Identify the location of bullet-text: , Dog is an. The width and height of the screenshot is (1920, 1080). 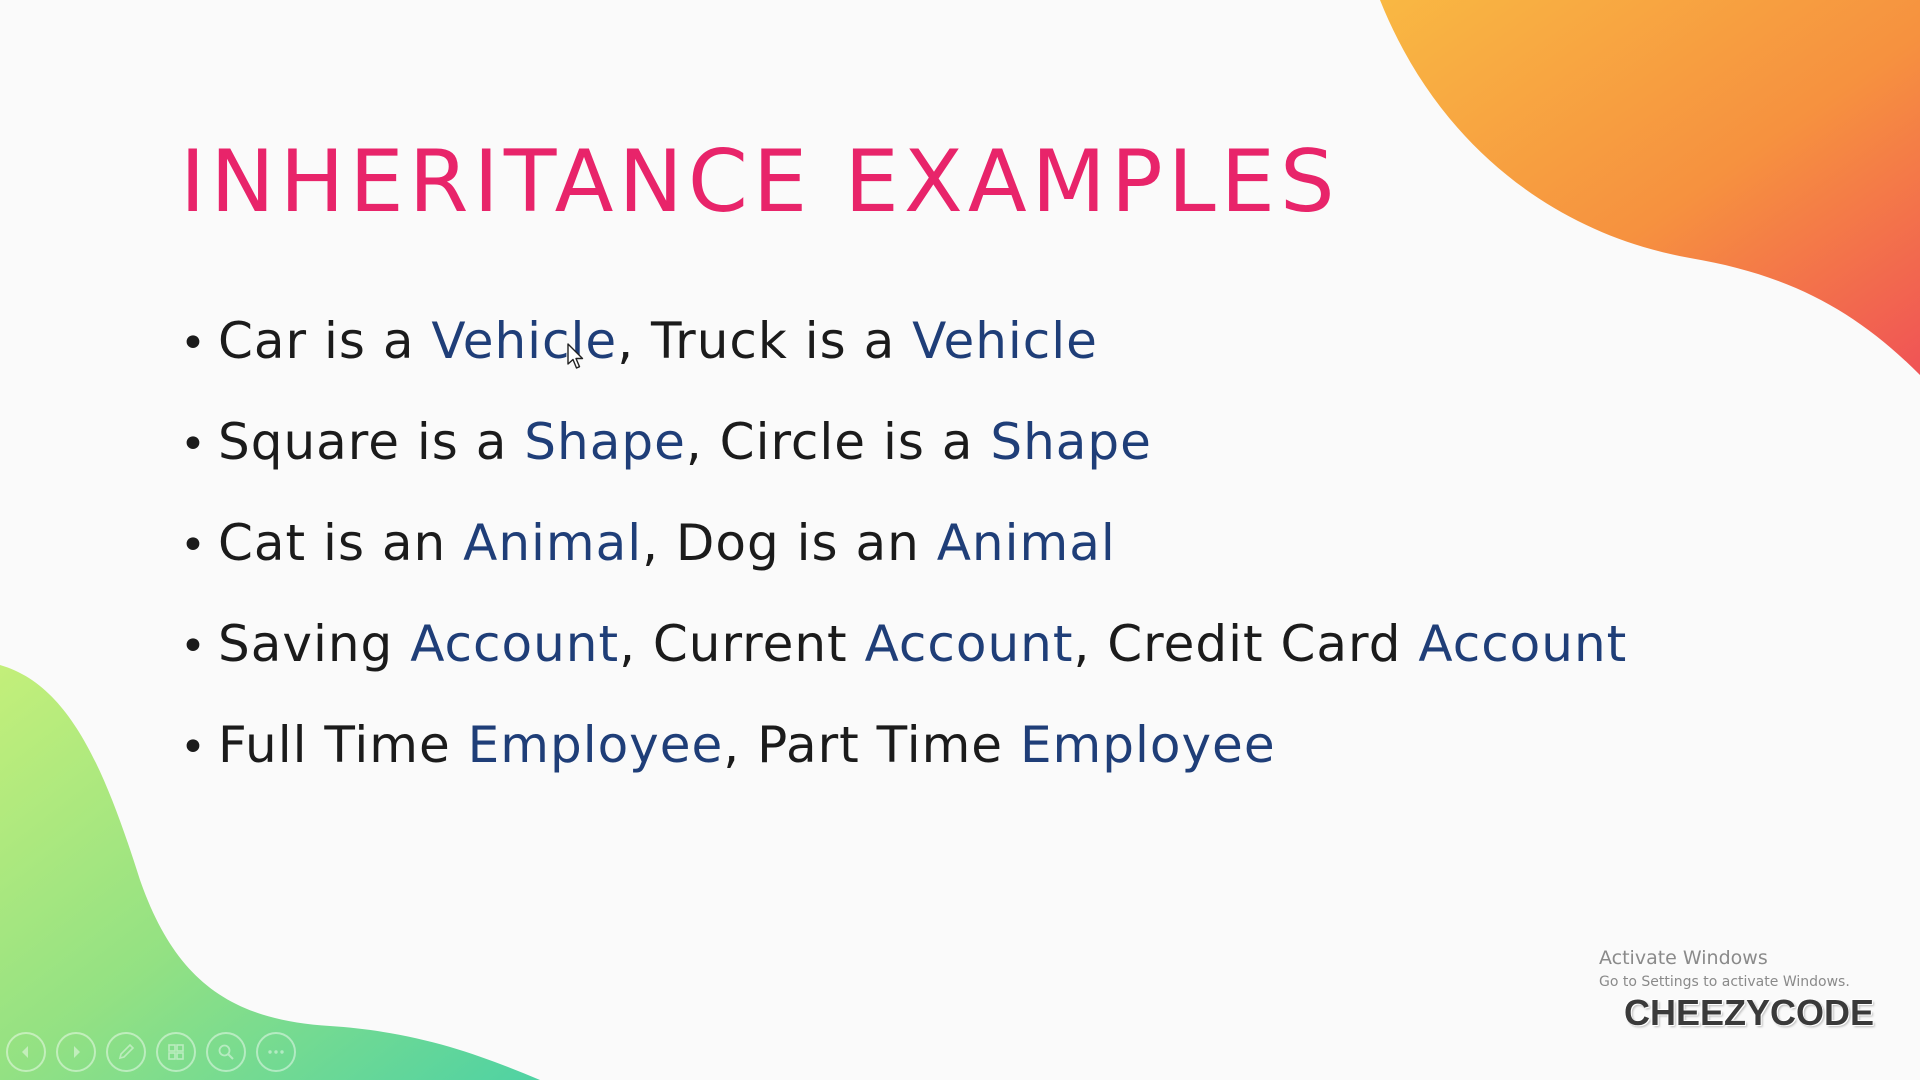
(789, 543).